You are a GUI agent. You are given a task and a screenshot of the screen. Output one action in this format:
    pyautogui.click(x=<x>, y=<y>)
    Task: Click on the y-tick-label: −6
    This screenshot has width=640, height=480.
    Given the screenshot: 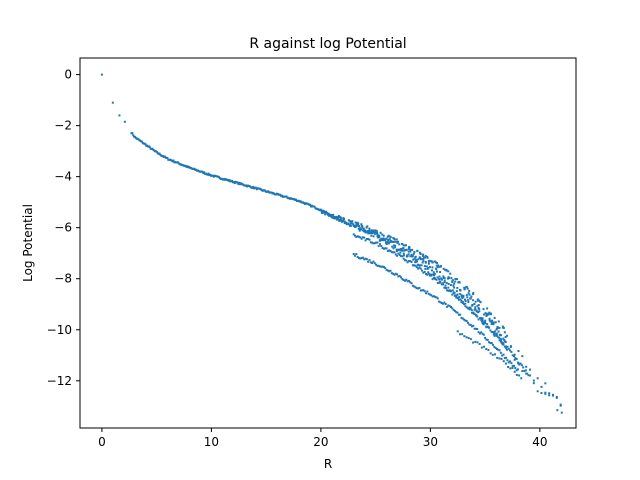 What is the action you would take?
    pyautogui.click(x=63, y=228)
    